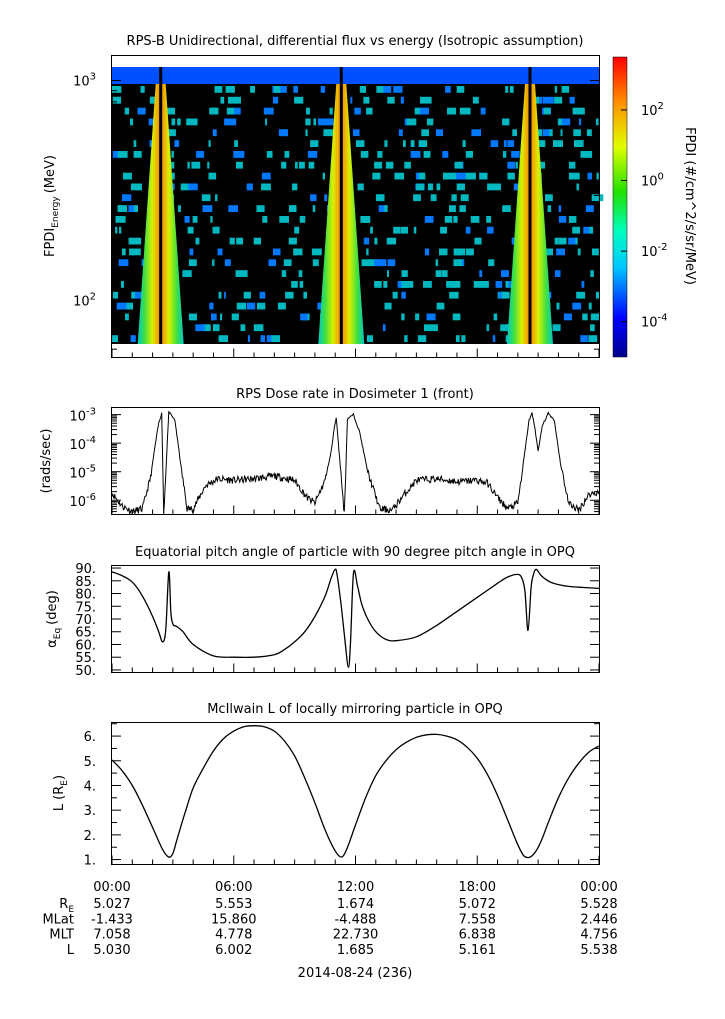  What do you see at coordinates (46, 461) in the screenshot?
I see `dose-ylabel: (rads/sec)` at bounding box center [46, 461].